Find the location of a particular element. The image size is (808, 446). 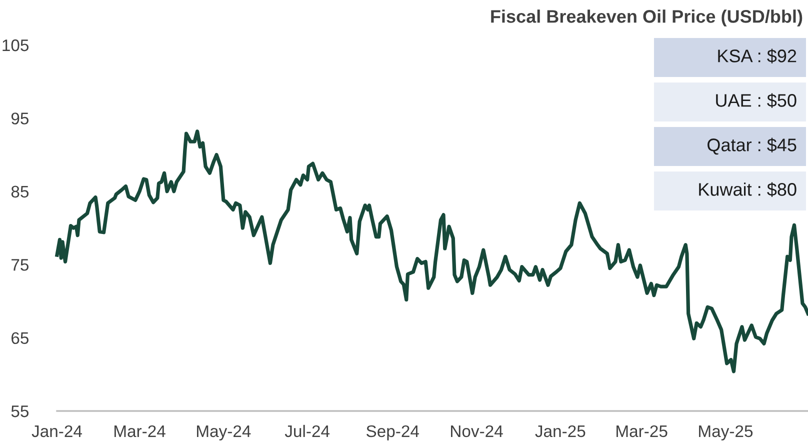

y-tick-label: 85 is located at coordinates (20, 192).